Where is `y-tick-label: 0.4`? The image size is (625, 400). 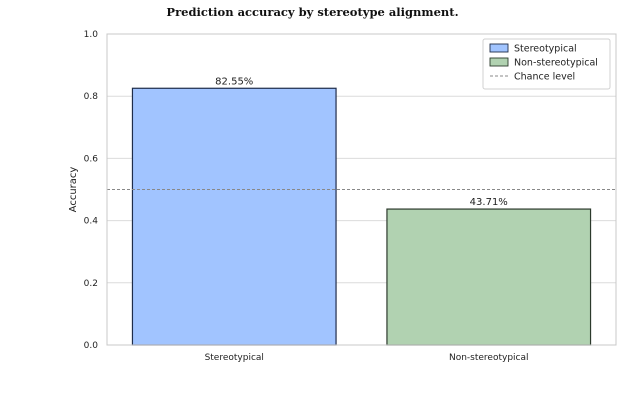
y-tick-label: 0.4 is located at coordinates (91, 222).